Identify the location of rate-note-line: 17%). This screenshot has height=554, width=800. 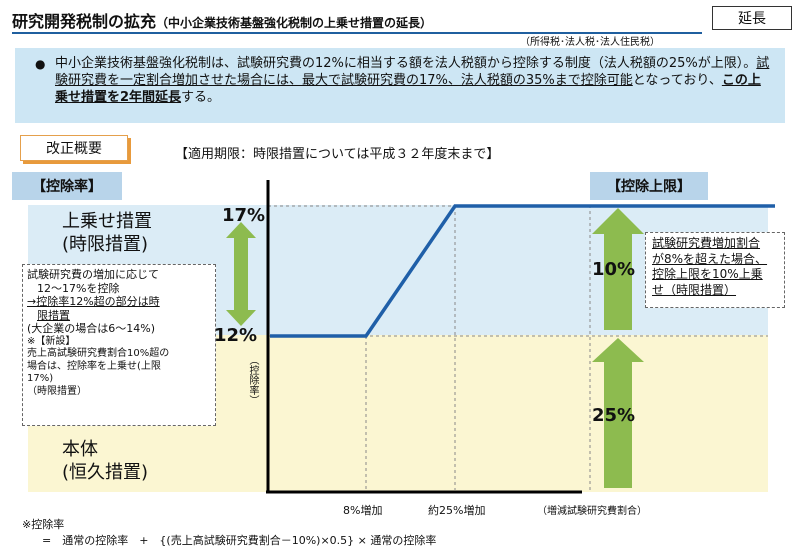
(40, 378).